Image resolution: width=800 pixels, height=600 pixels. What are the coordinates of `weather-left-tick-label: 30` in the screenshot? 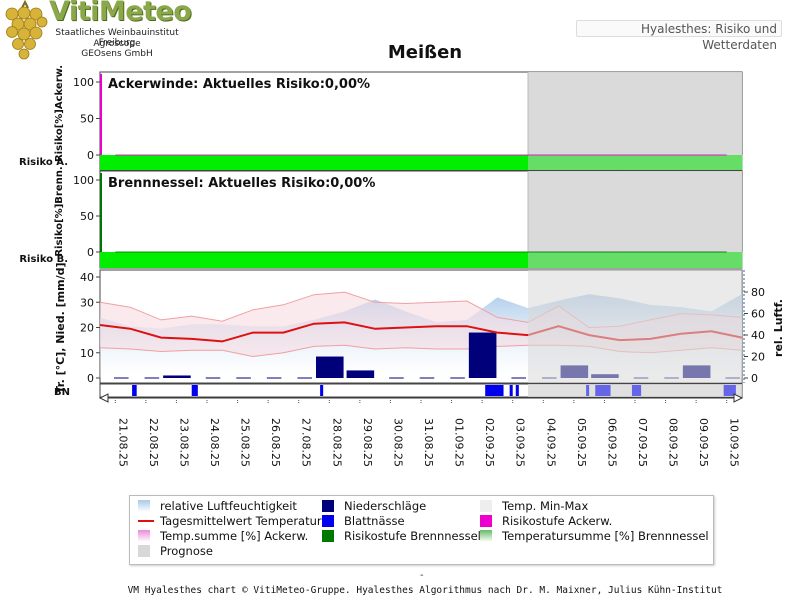 It's located at (87, 302).